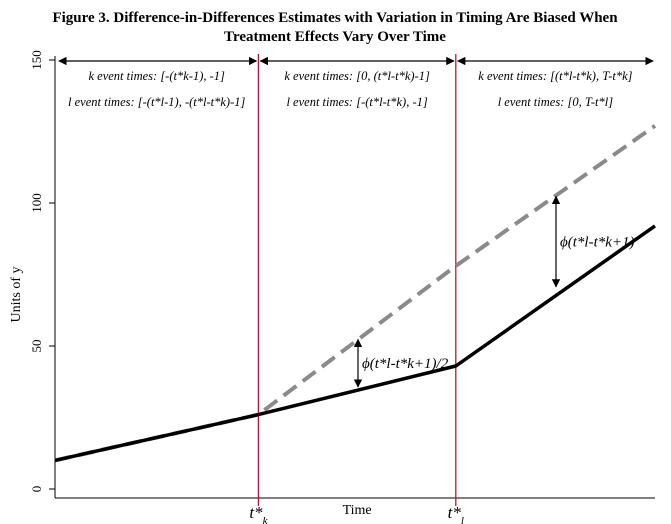 This screenshot has width=671, height=524. What do you see at coordinates (556, 102) in the screenshot?
I see `region-3-l-label: l event times: [0, T-t*l]` at bounding box center [556, 102].